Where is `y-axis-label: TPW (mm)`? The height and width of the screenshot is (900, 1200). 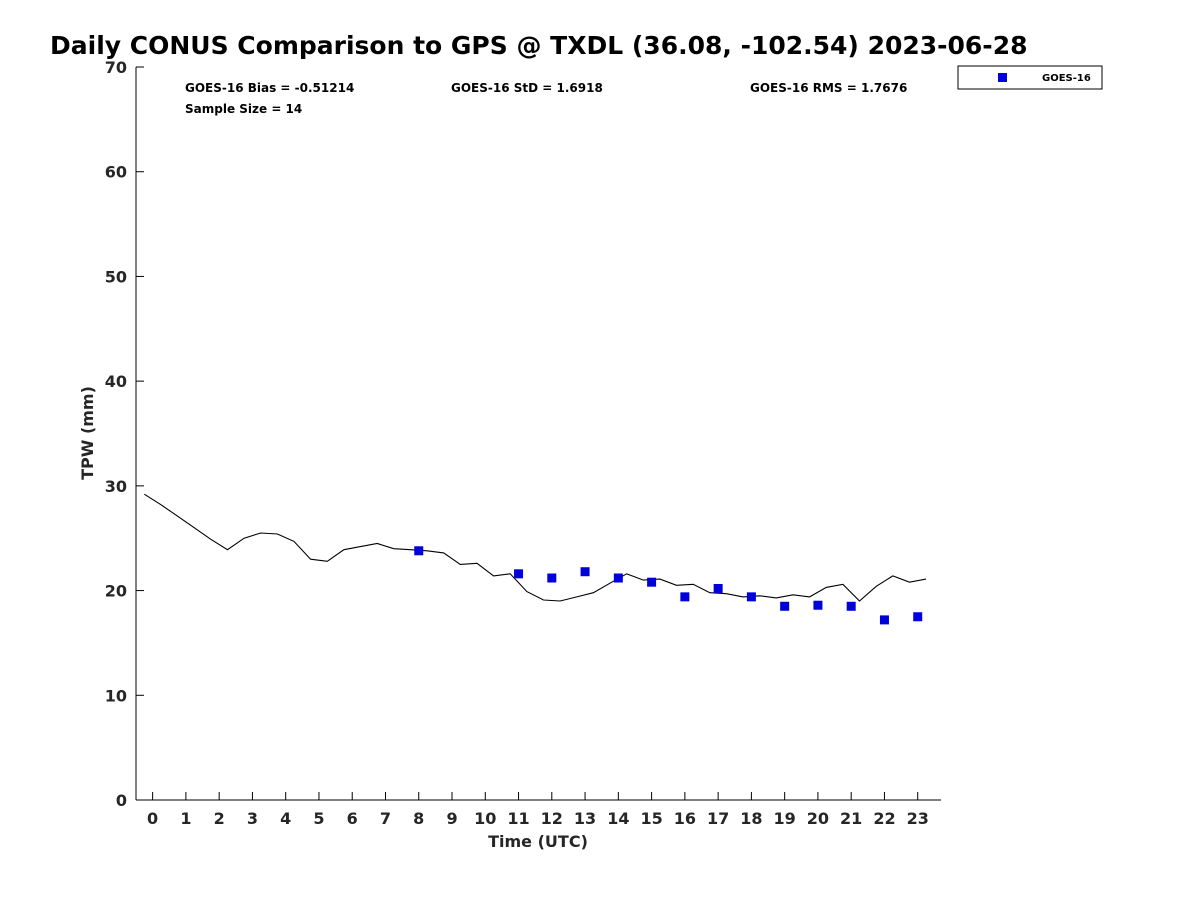 y-axis-label: TPW (mm) is located at coordinates (87, 433).